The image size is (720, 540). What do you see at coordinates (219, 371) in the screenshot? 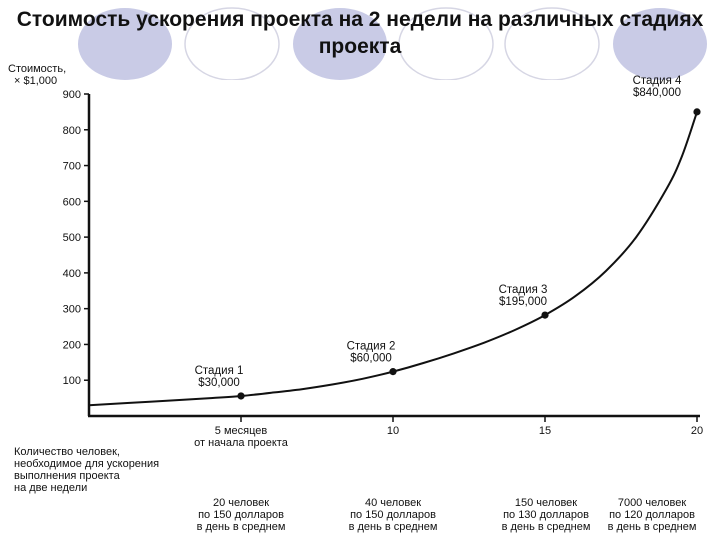
I see `stage-1-name: Стадия 1` at bounding box center [219, 371].